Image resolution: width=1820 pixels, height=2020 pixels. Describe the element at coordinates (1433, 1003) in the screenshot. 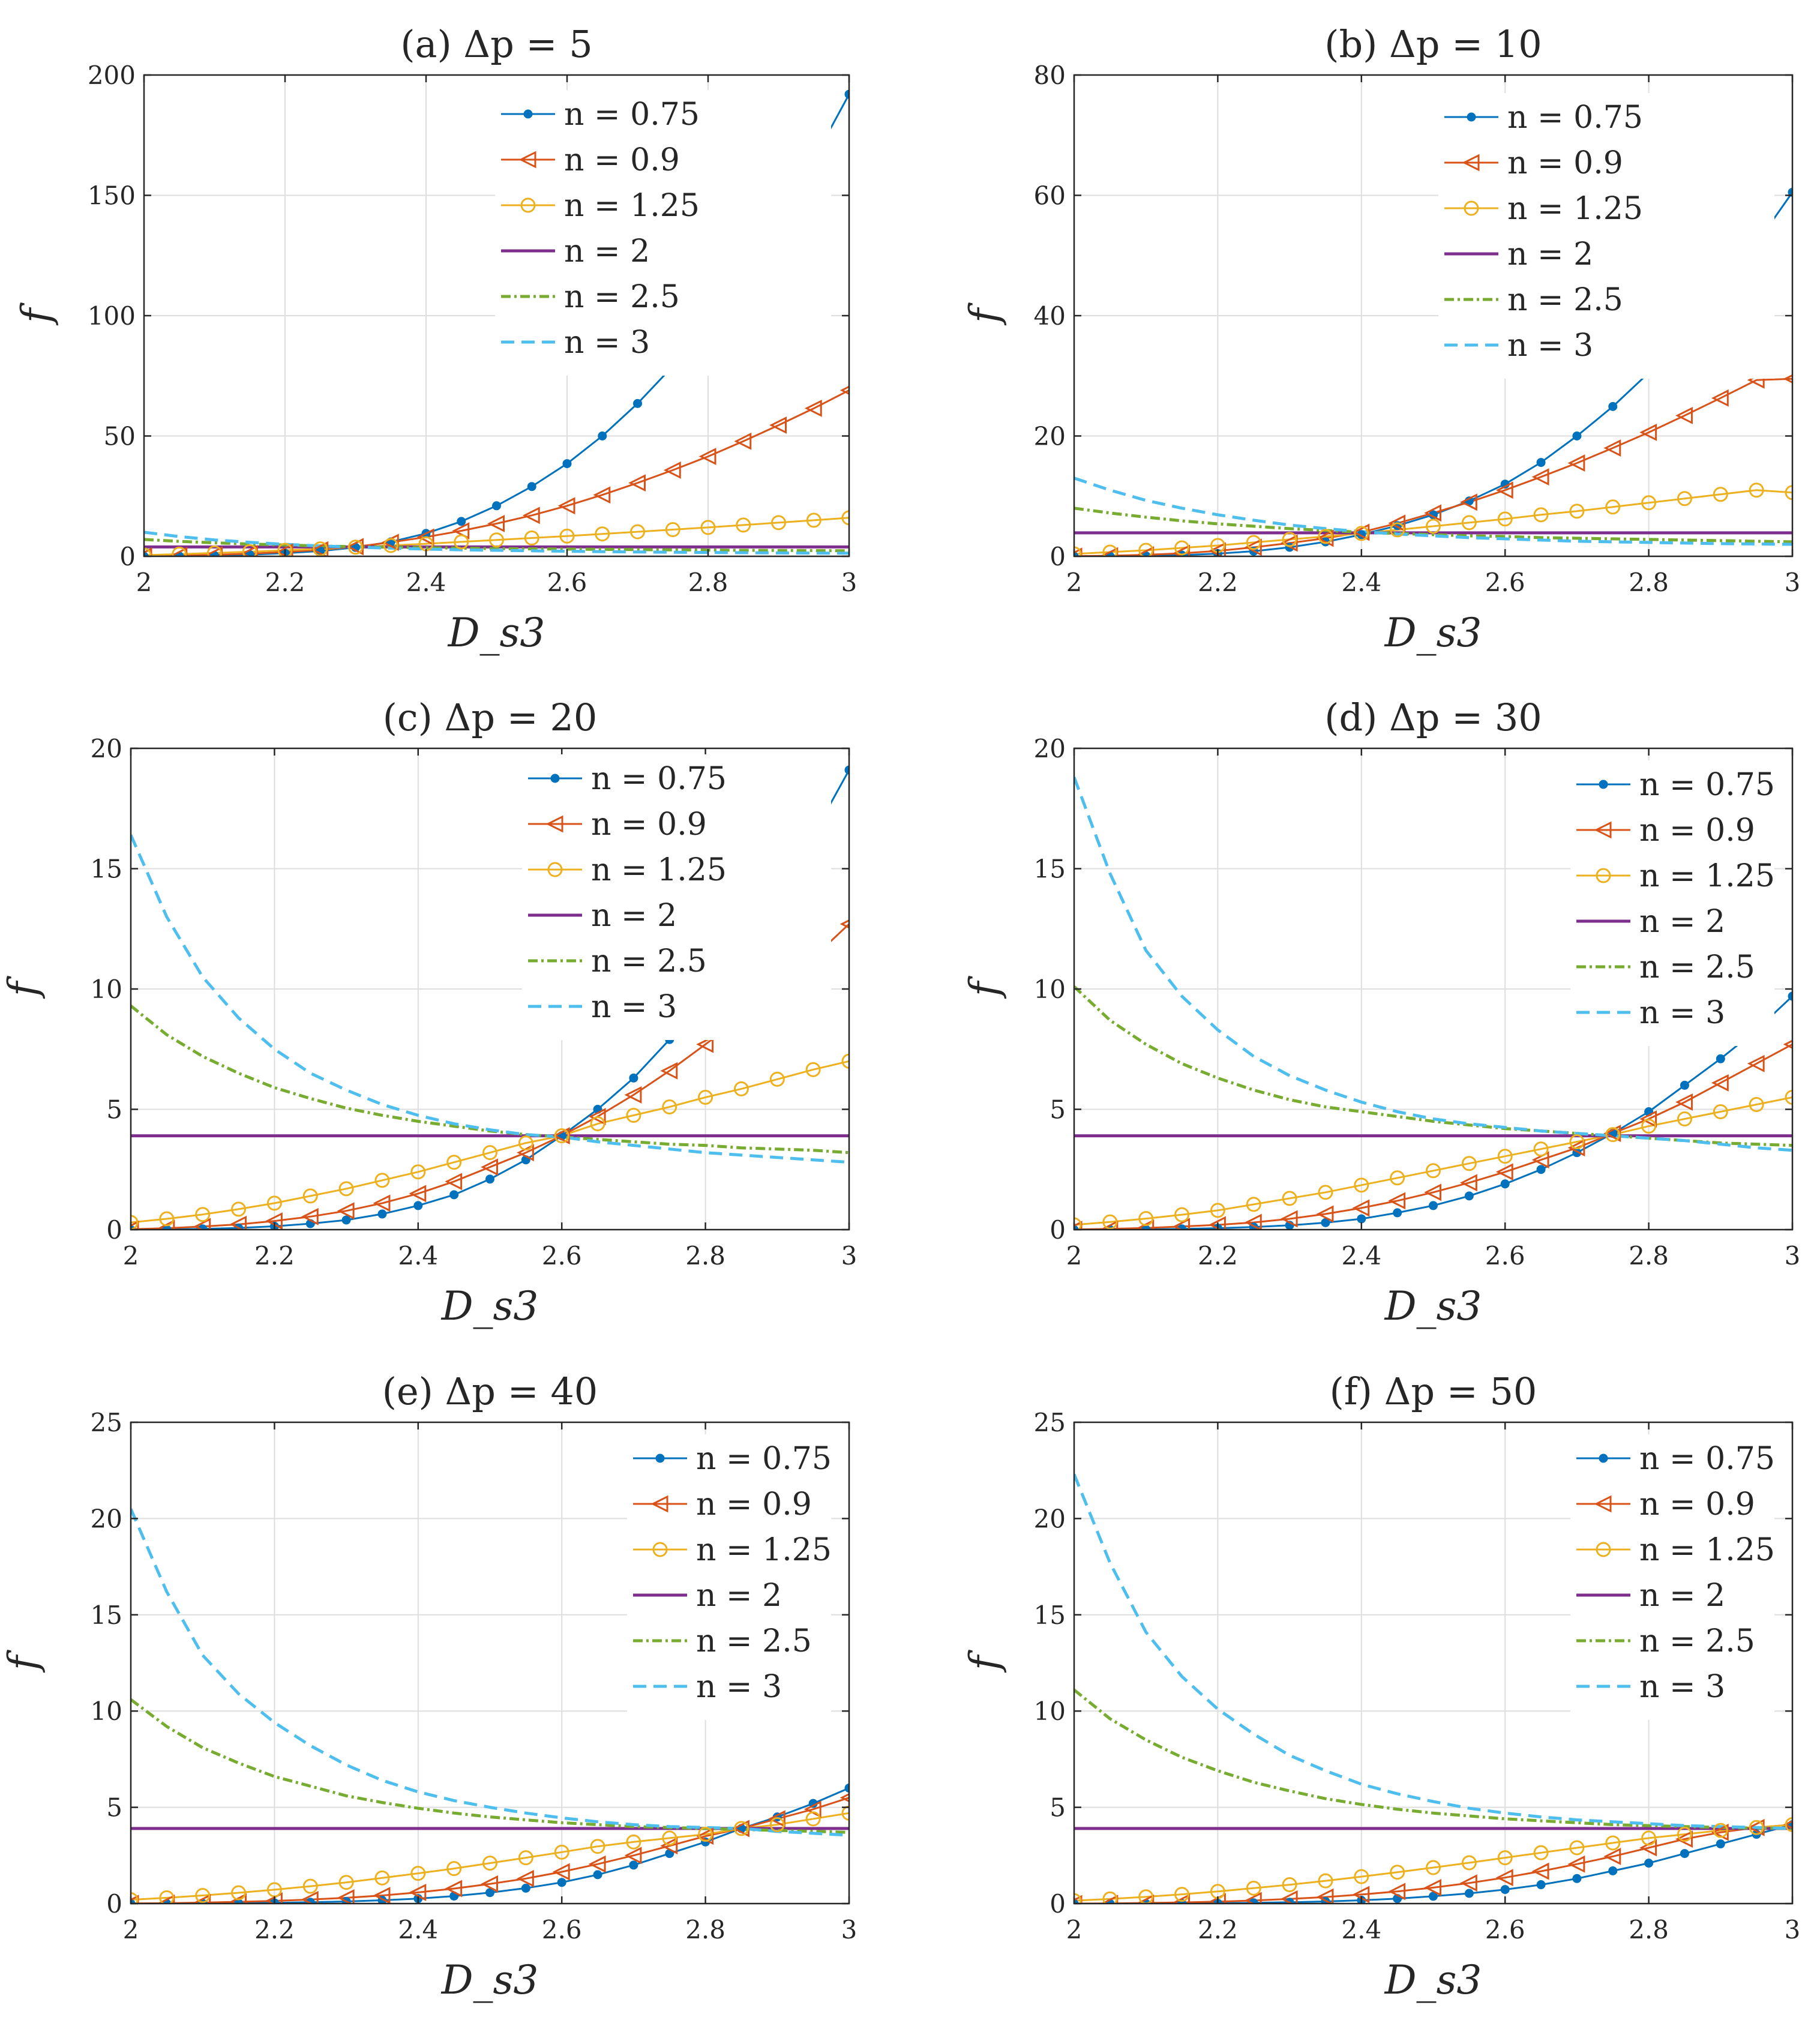

I see `series-layer` at that location.